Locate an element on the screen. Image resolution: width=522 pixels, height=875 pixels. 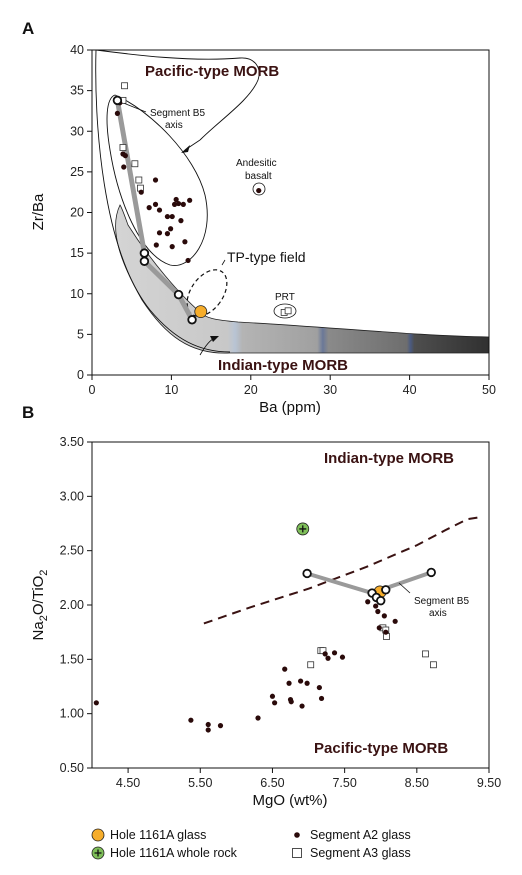
plus-icon is located at coordinates (303, 529).